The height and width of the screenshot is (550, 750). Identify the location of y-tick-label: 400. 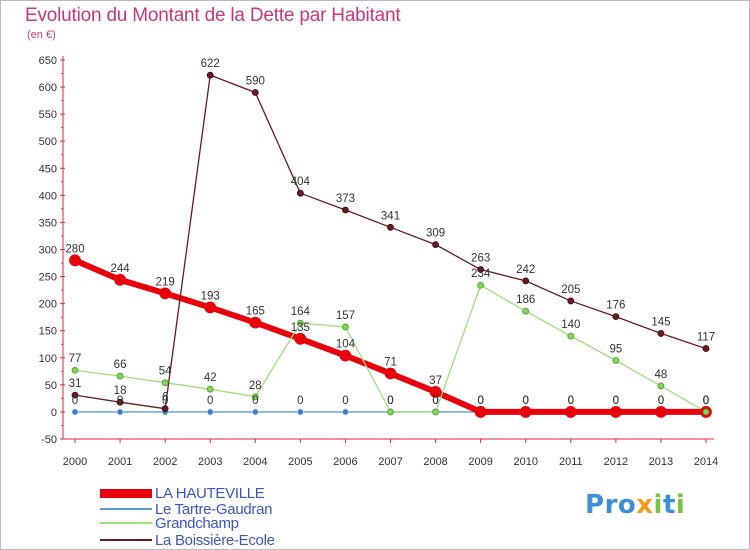
(48, 196).